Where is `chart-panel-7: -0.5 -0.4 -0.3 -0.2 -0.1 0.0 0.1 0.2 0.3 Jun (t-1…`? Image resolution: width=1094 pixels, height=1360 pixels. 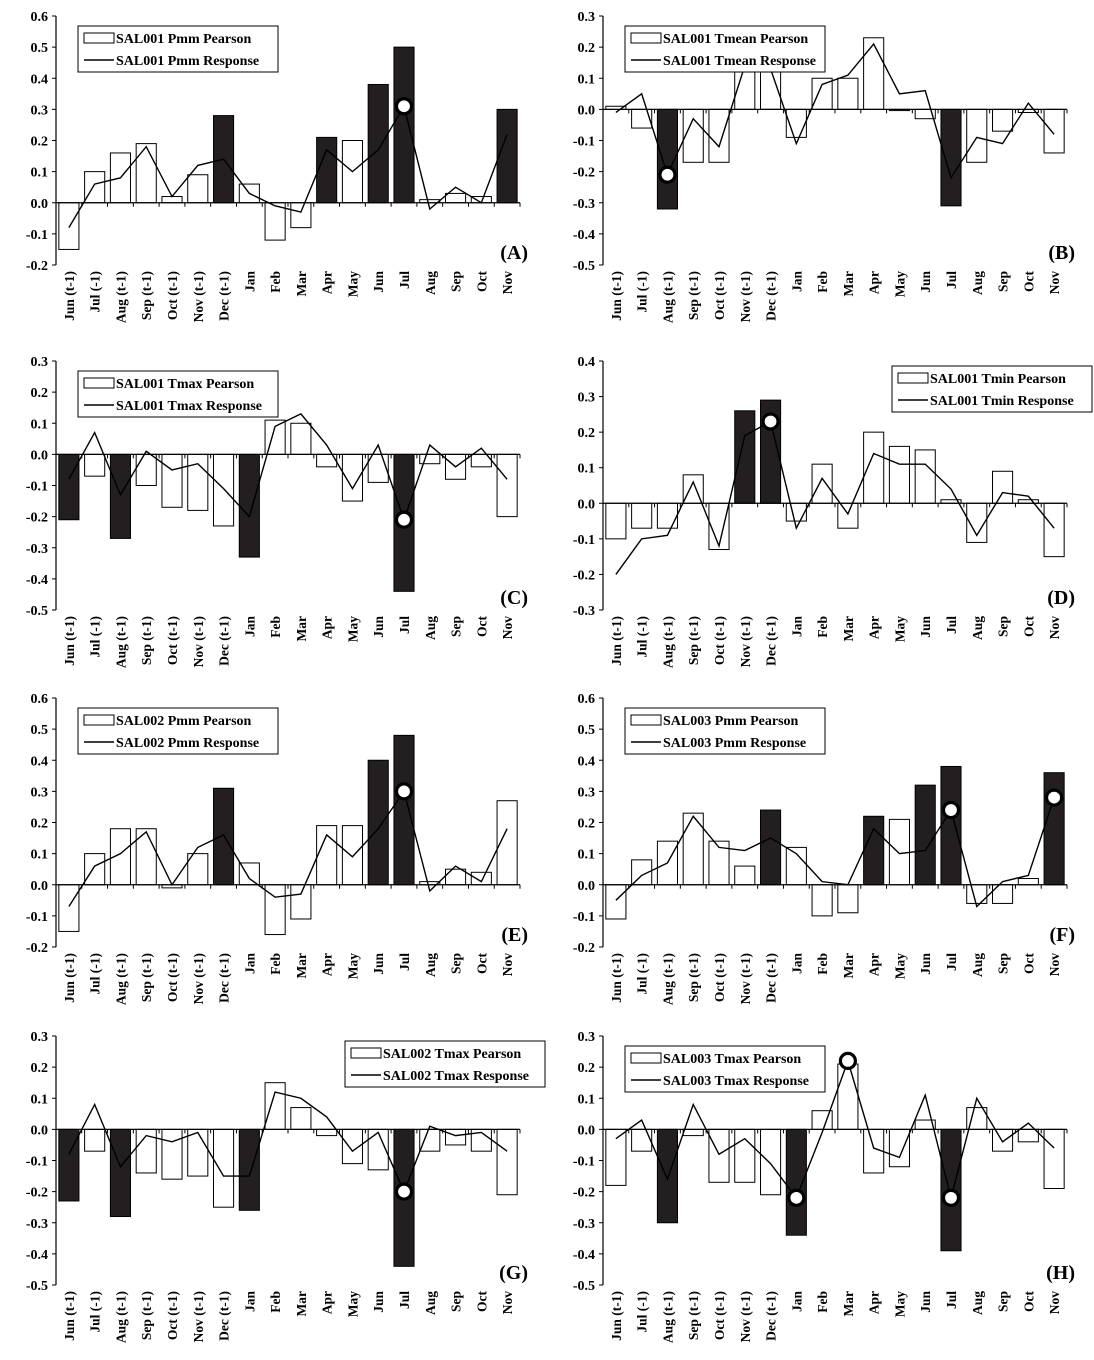
chart-panel-7: -0.5 -0.4 -0.3 -0.2 -0.1 0.0 0.1 0.2 0.3 Jun (t-1… is located at coordinates (273, 1187).